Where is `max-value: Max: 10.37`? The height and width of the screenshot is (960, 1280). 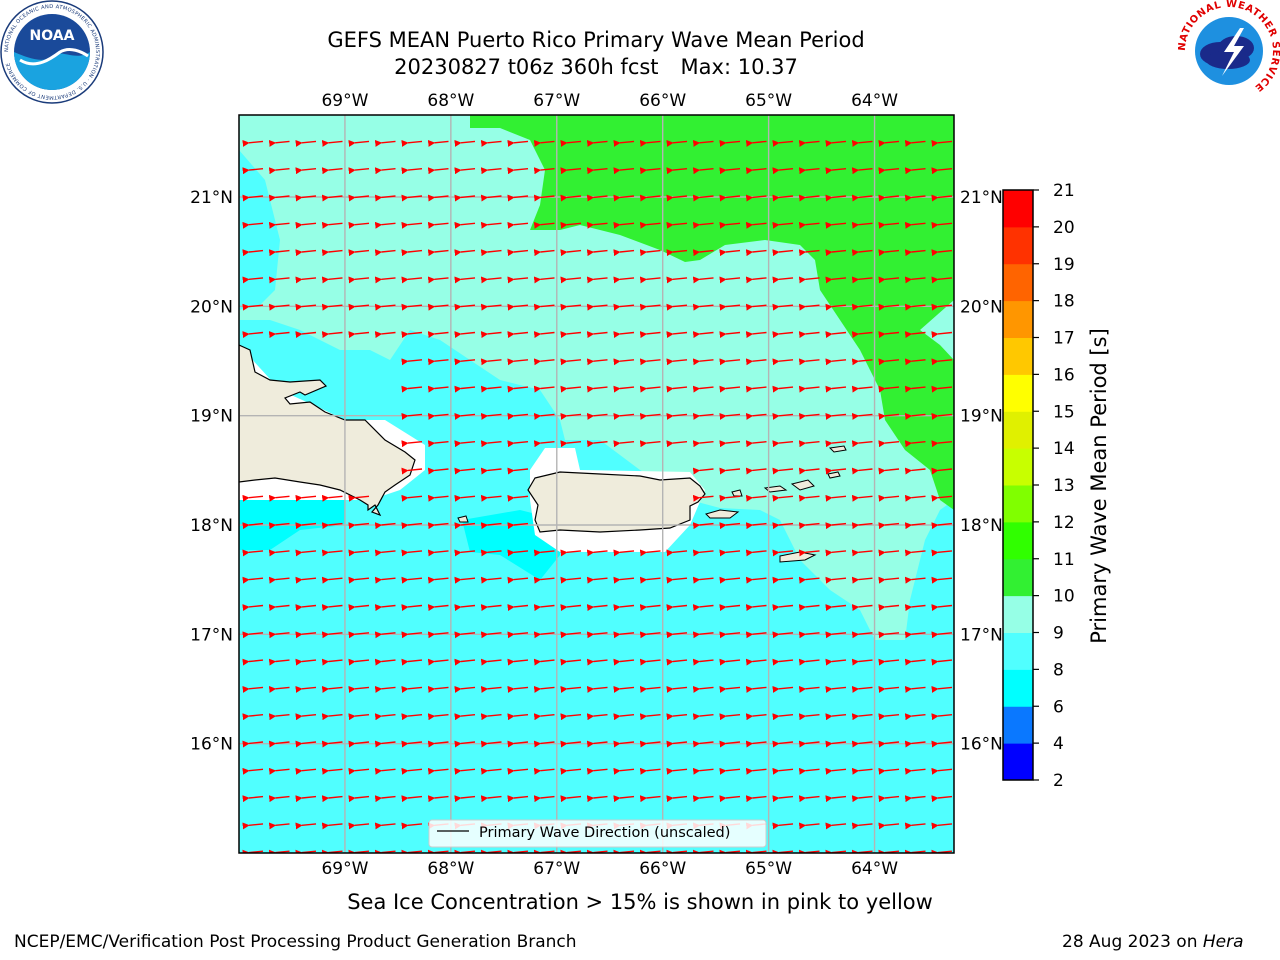
max-value: Max: 10.37 is located at coordinates (739, 67).